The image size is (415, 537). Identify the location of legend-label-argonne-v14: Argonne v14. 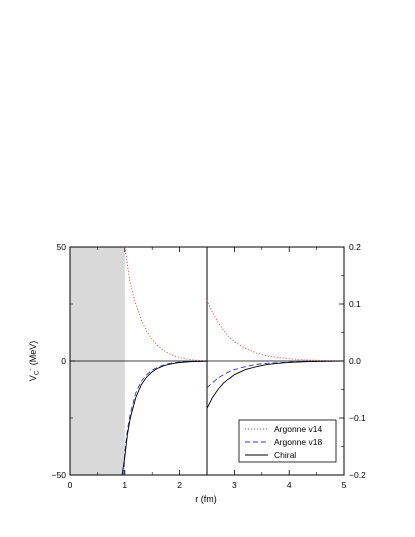
(298, 429).